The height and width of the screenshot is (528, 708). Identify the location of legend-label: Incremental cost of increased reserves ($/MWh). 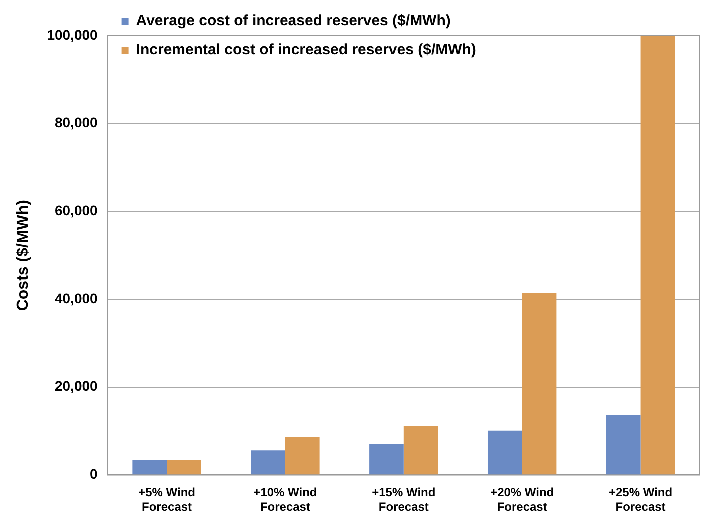
(306, 50).